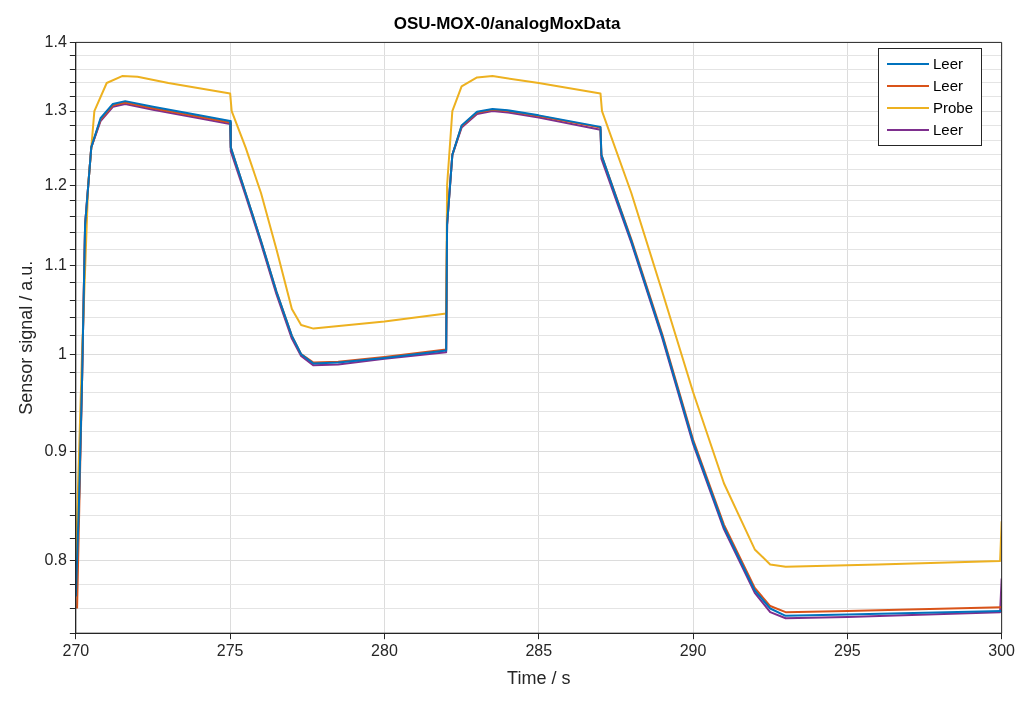  What do you see at coordinates (539, 651) in the screenshot?
I see `x-tick-label: 285` at bounding box center [539, 651].